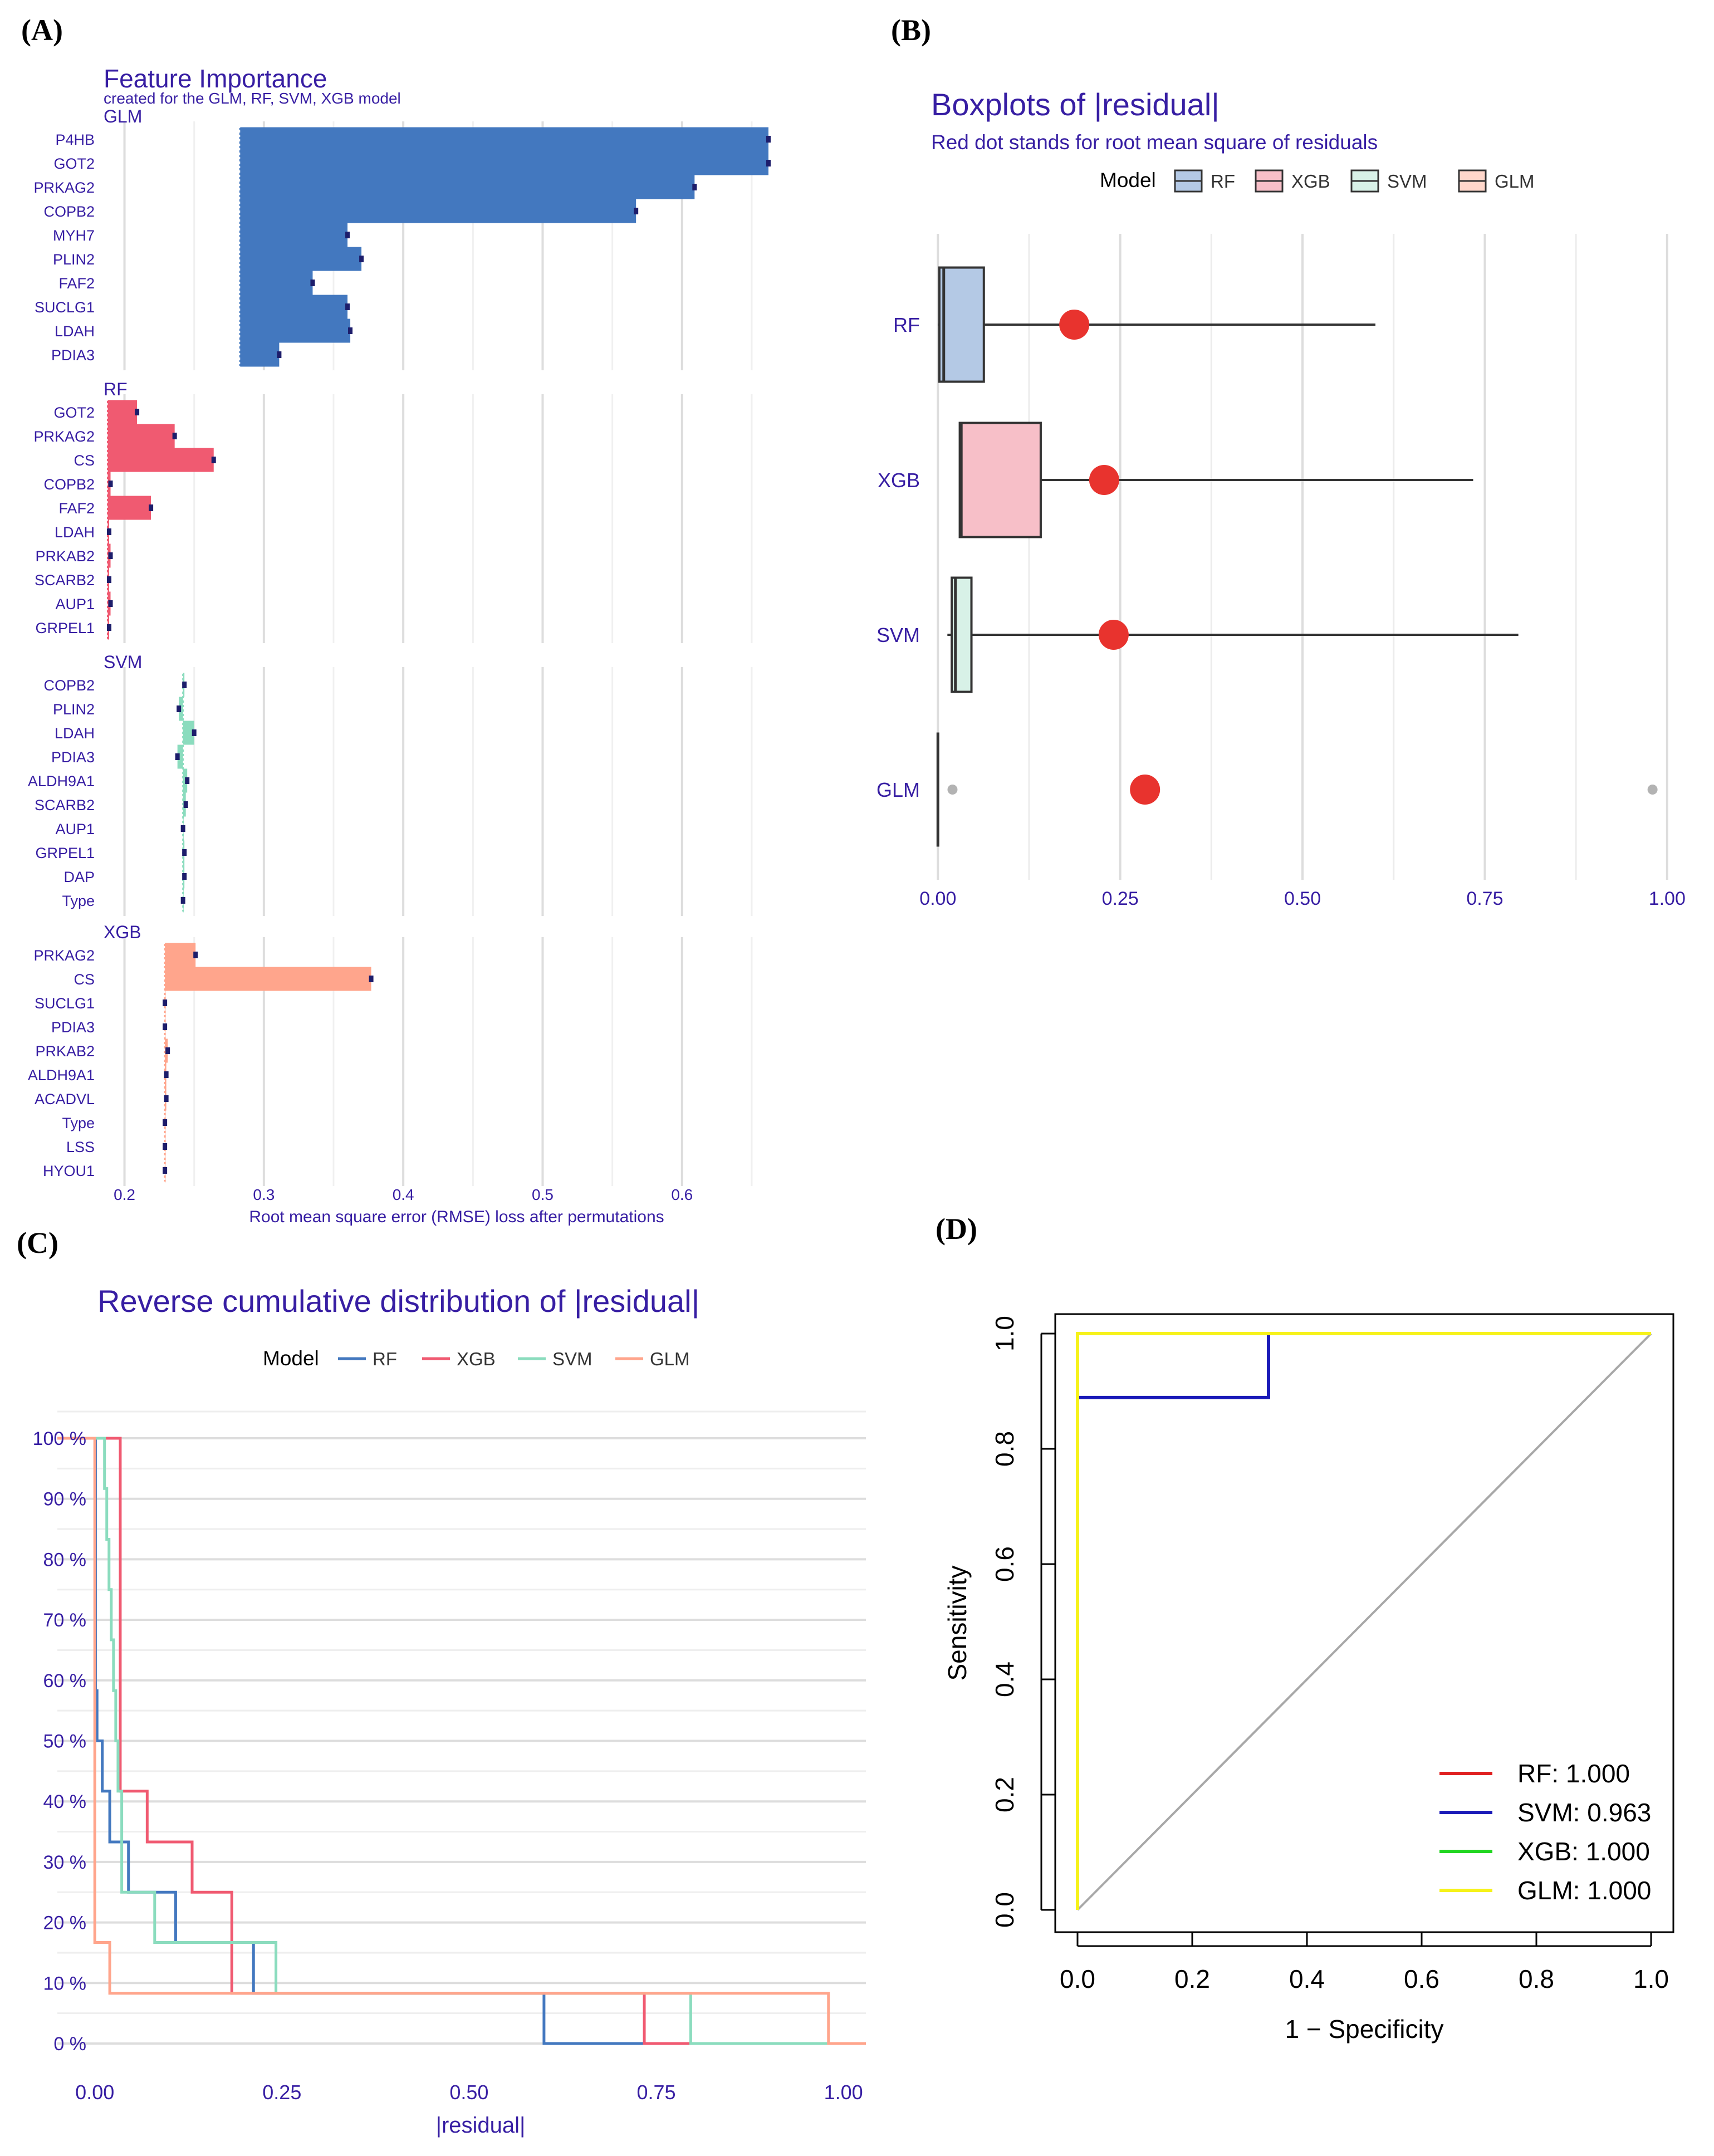 This screenshot has width=1714, height=2156. Describe the element at coordinates (65, 580) in the screenshot. I see `a-feature-label: SCARB2` at that location.